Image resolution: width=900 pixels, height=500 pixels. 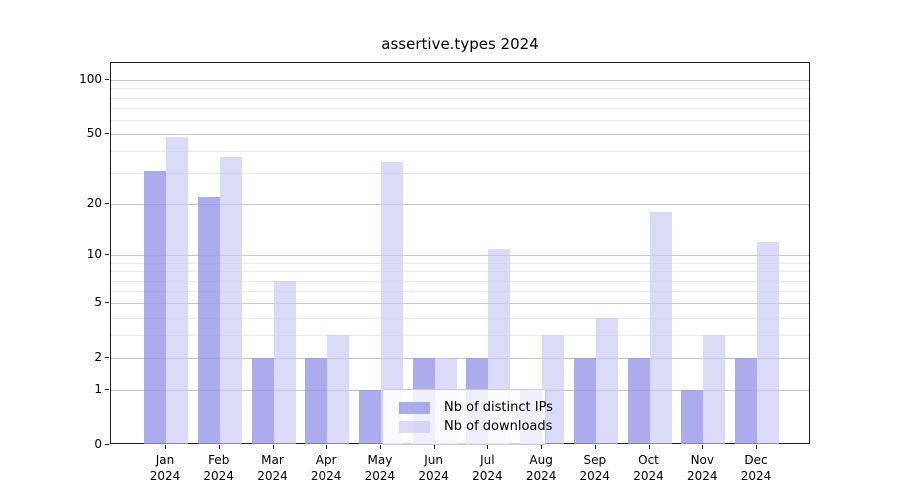 I want to click on x-axis-month-label: Oct 2024, so click(x=648, y=468).